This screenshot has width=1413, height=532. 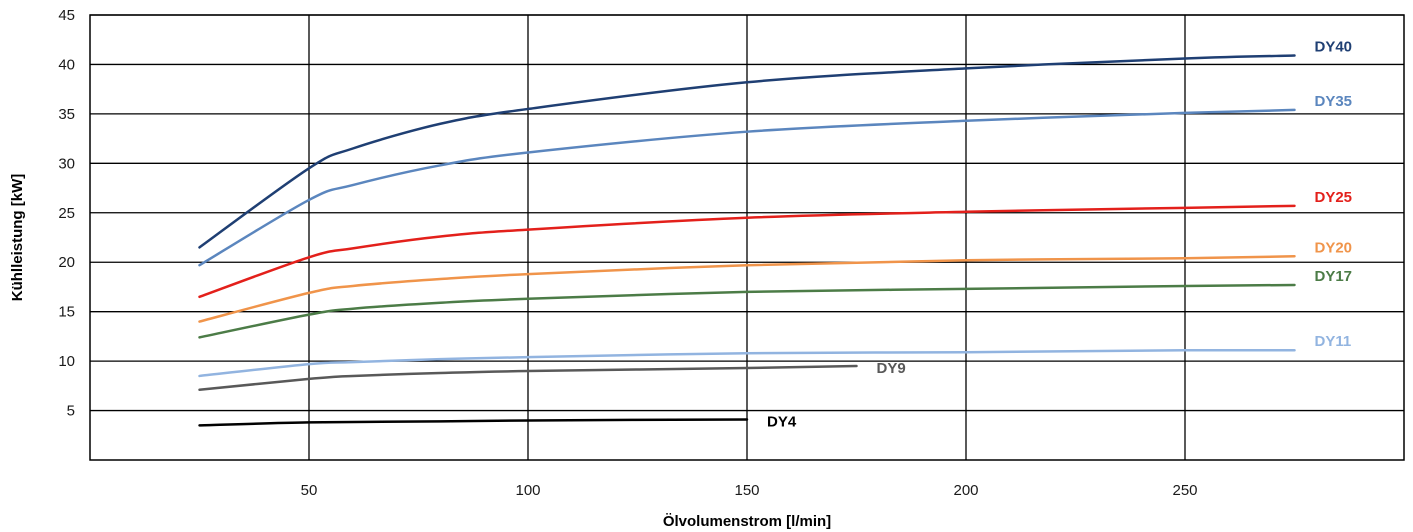 What do you see at coordinates (66, 262) in the screenshot?
I see `y-tick-label: 20` at bounding box center [66, 262].